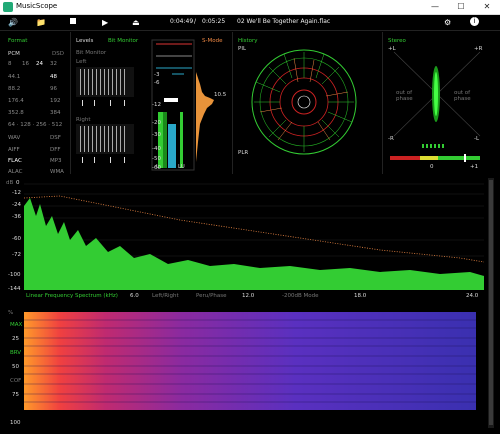 The image size is (500, 434). I want to click on meter-r-label: LU, so click(181, 167).